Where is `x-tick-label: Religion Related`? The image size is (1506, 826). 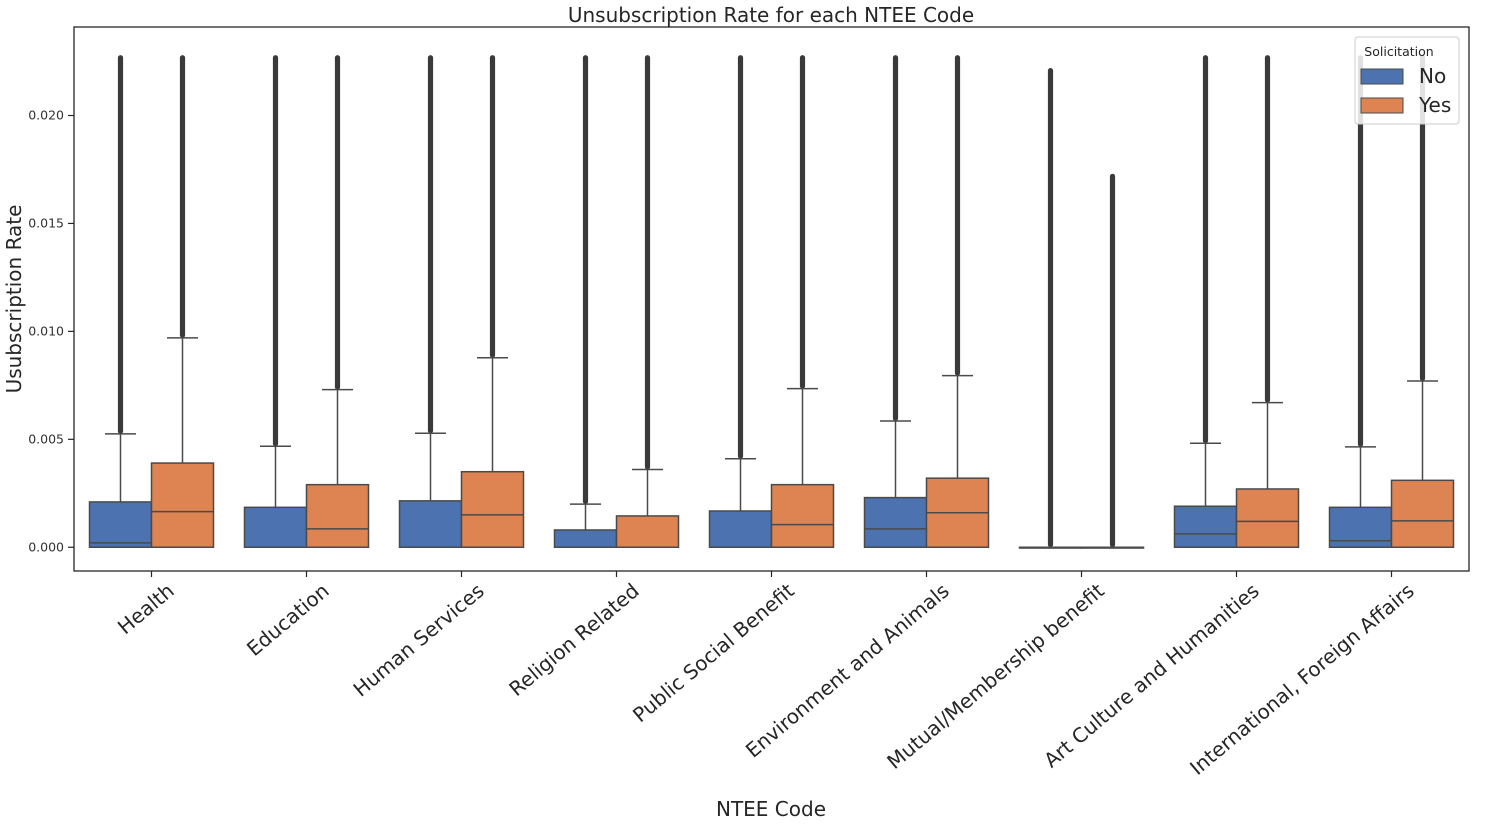 x-tick-label: Religion Related is located at coordinates (573, 639).